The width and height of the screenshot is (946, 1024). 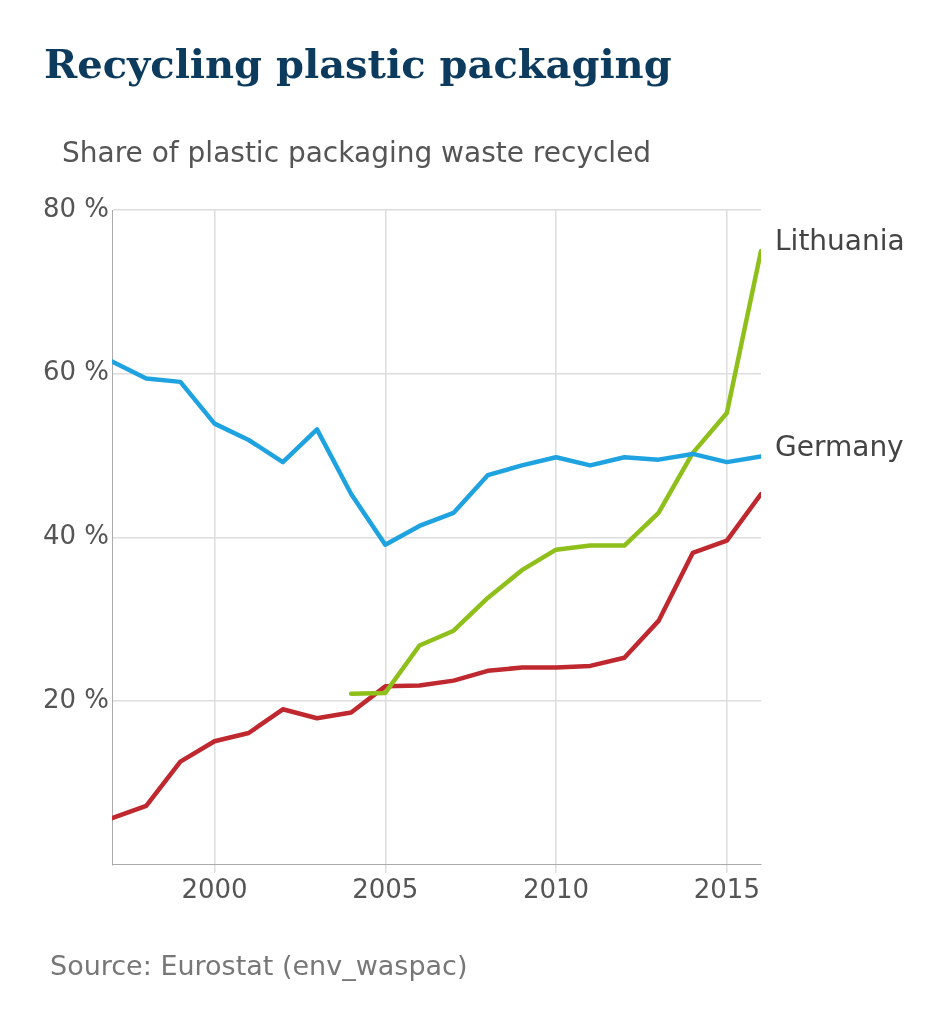 What do you see at coordinates (385, 889) in the screenshot?
I see `x-tick-label: 2005` at bounding box center [385, 889].